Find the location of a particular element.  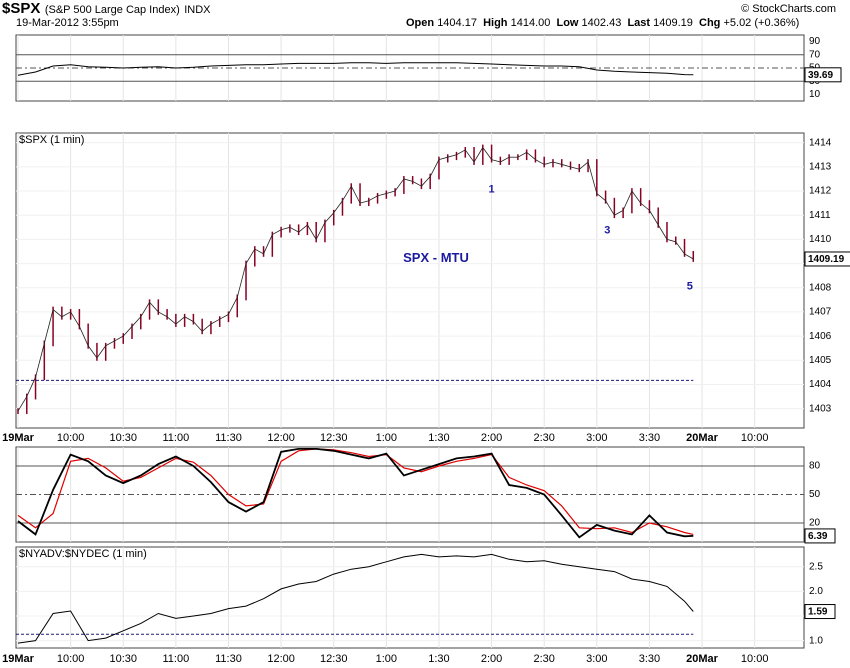

breadth-last-value: 1.59 is located at coordinates (818, 612).